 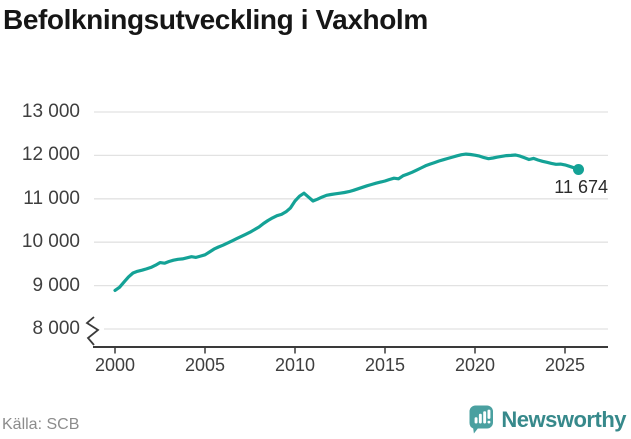 What do you see at coordinates (56, 285) in the screenshot?
I see `y-tick-label: 9 000` at bounding box center [56, 285].